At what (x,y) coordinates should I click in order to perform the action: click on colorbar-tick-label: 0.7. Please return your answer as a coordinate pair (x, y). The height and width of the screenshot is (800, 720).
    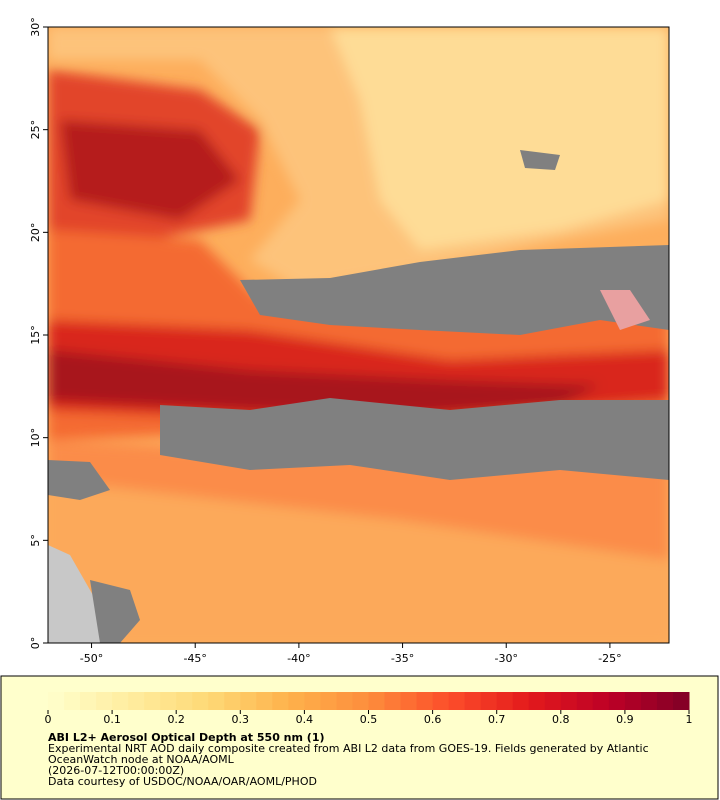
    Looking at the image, I should click on (497, 719).